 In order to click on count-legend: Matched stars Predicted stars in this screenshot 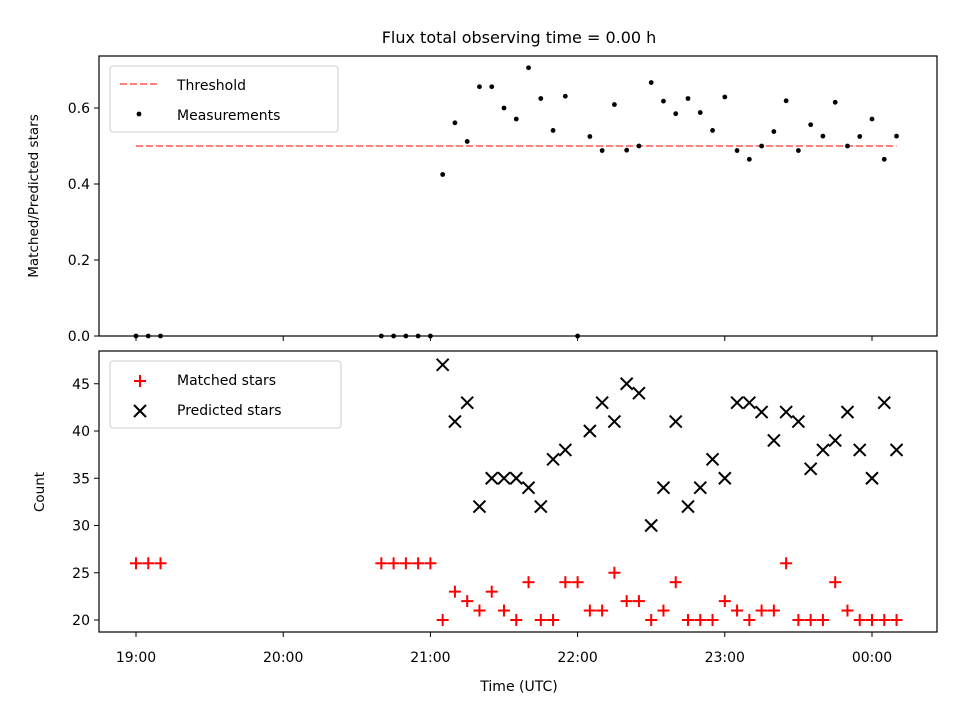, I will do `click(225, 394)`.